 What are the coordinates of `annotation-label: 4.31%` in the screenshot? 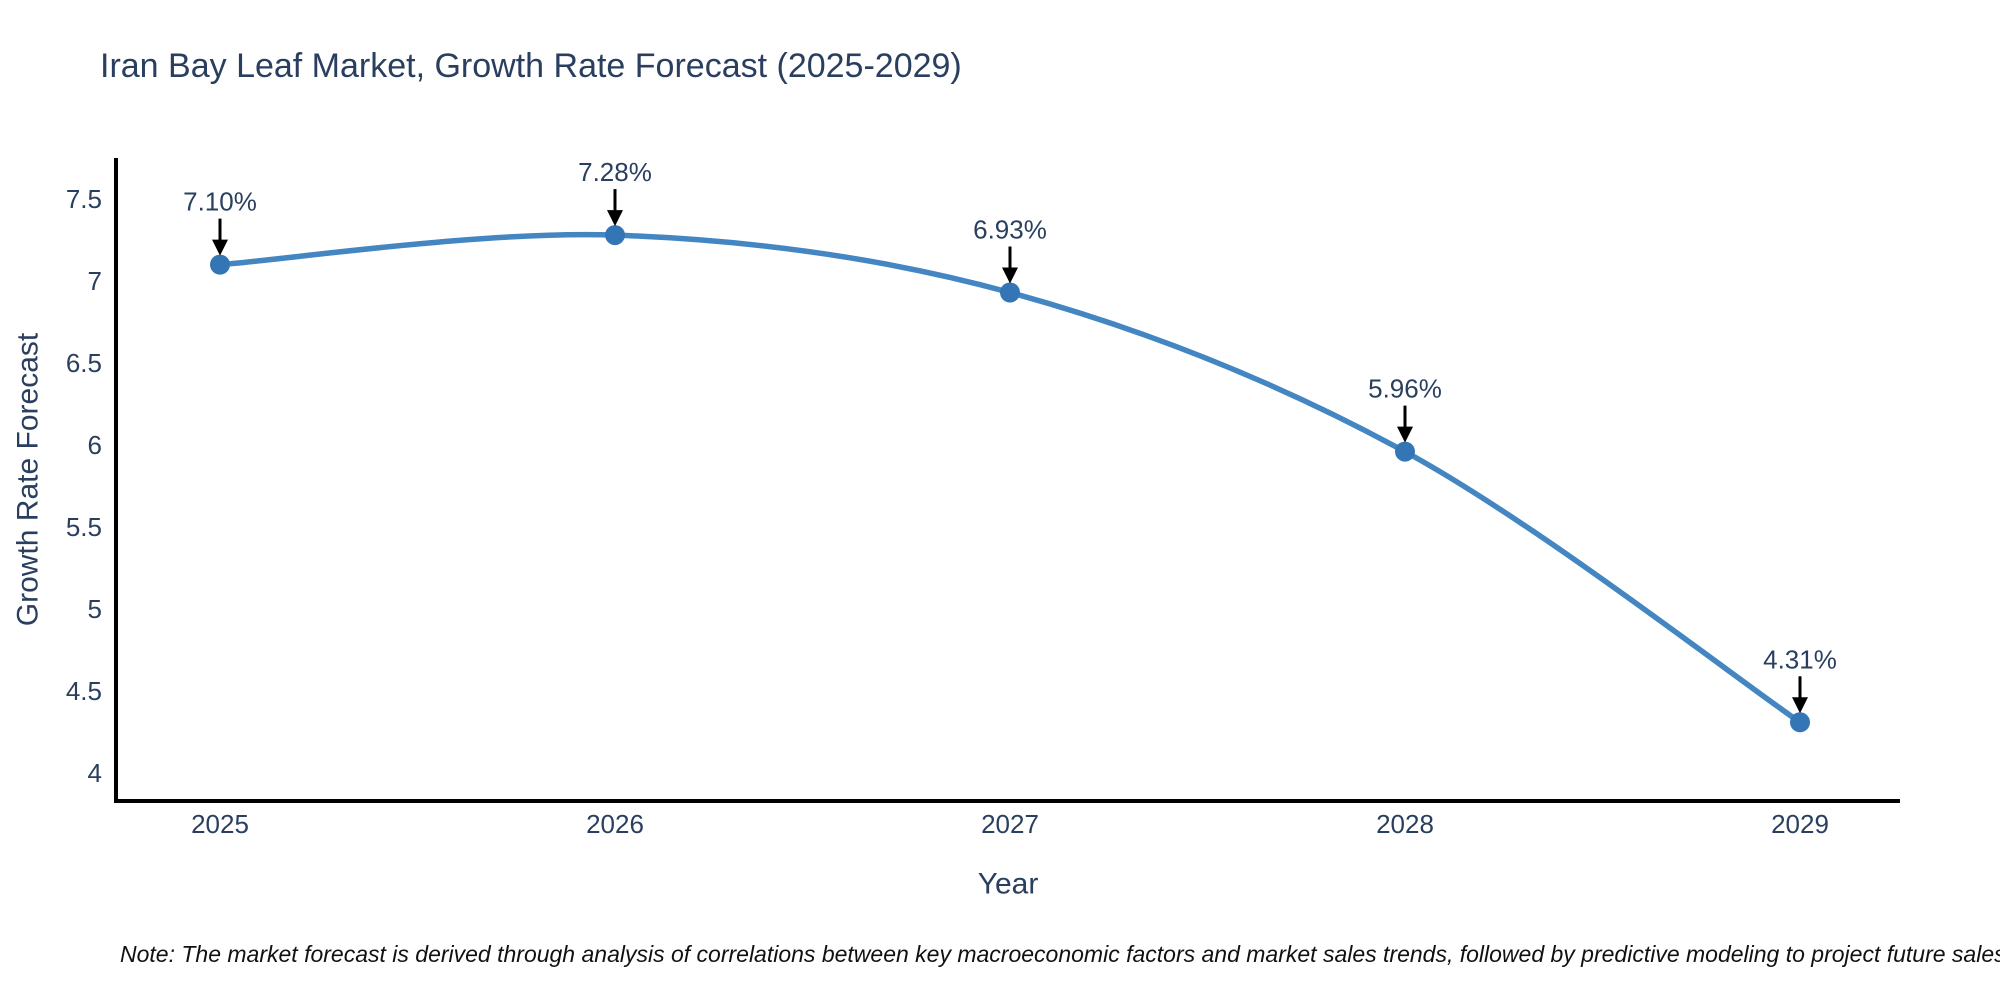 It's located at (1800, 659).